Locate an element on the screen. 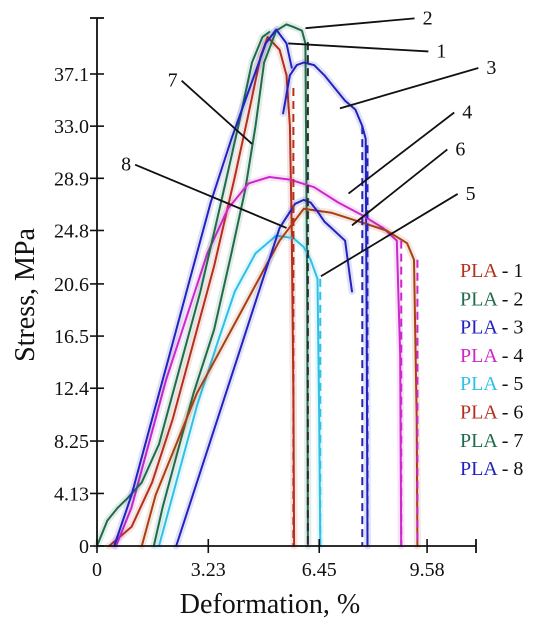  y-tick-label: 16.5 is located at coordinates (71, 337).